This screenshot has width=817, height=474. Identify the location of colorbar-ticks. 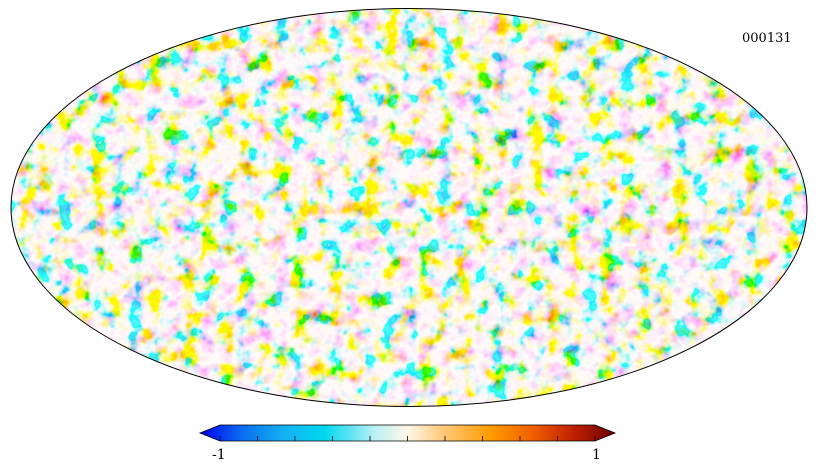
(407, 438).